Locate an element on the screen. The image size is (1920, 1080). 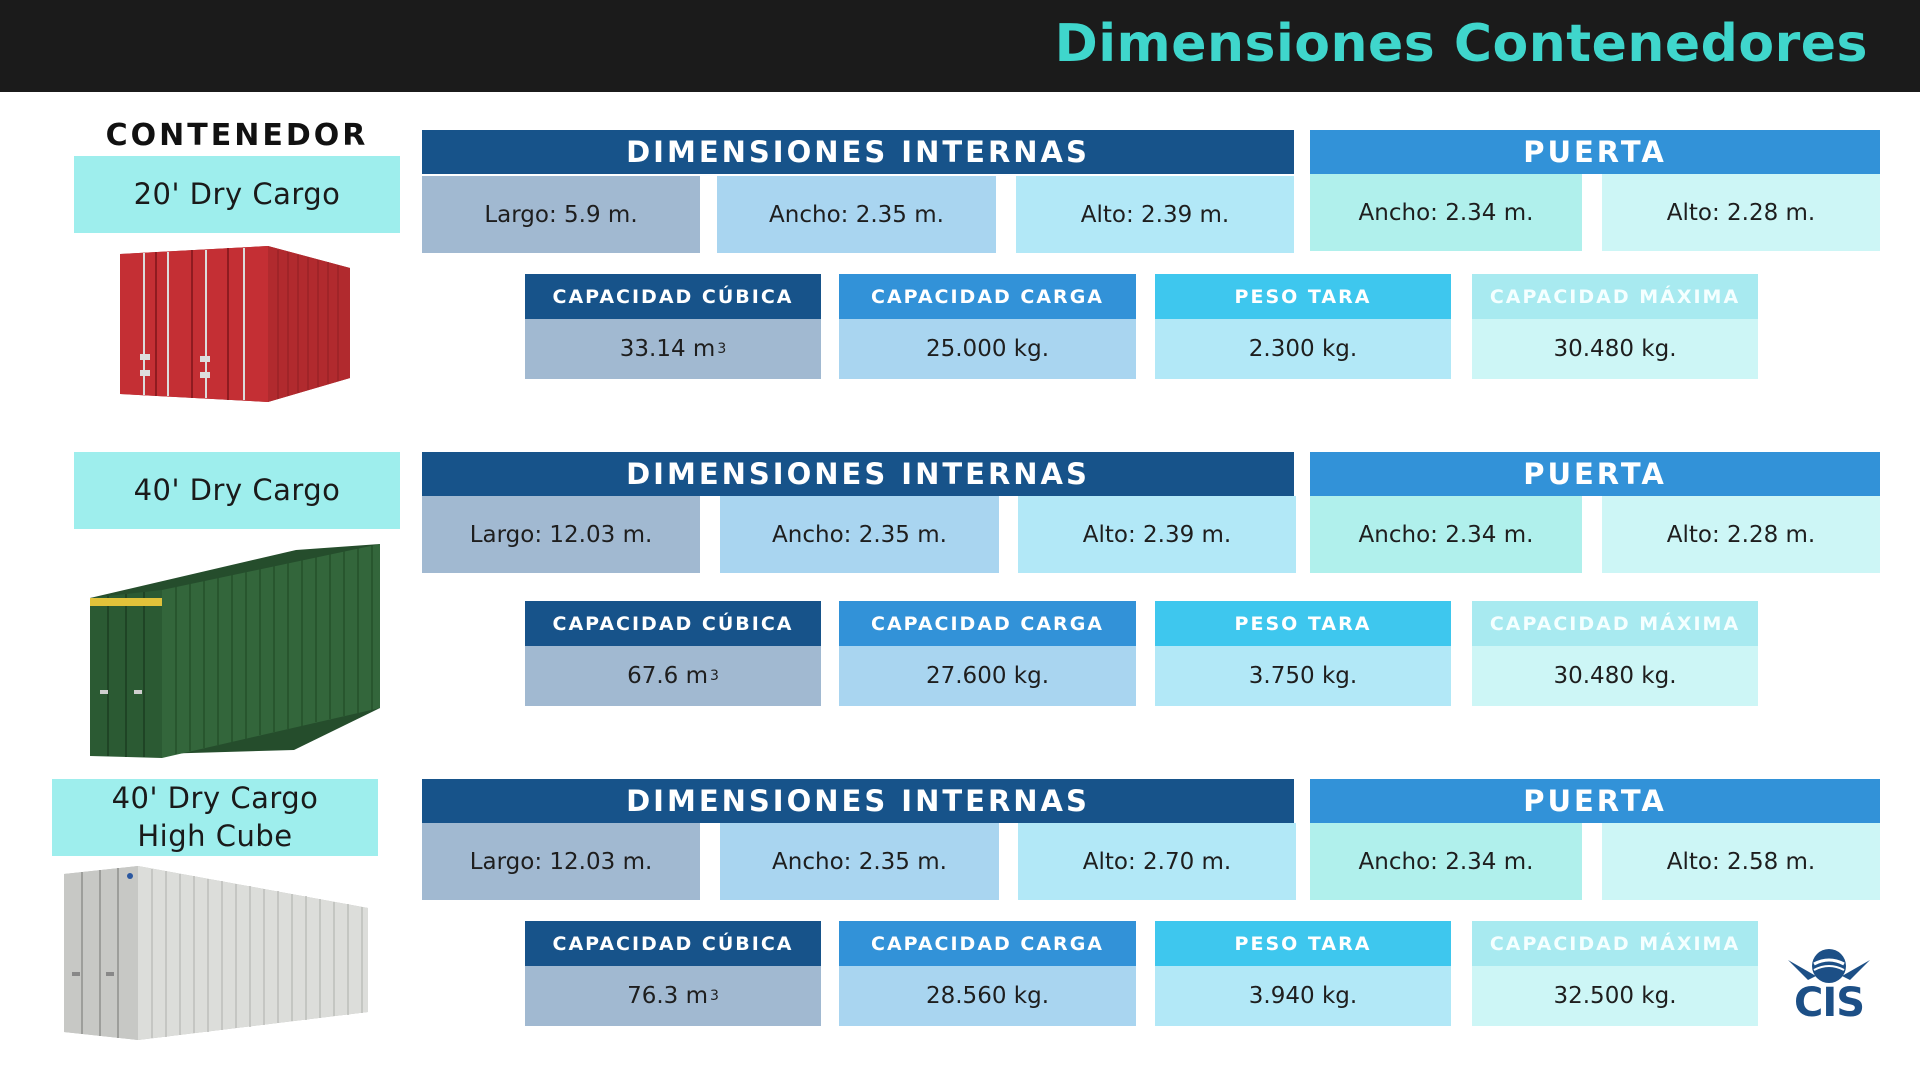
cis-logo: CIS is located at coordinates (1829, 985).